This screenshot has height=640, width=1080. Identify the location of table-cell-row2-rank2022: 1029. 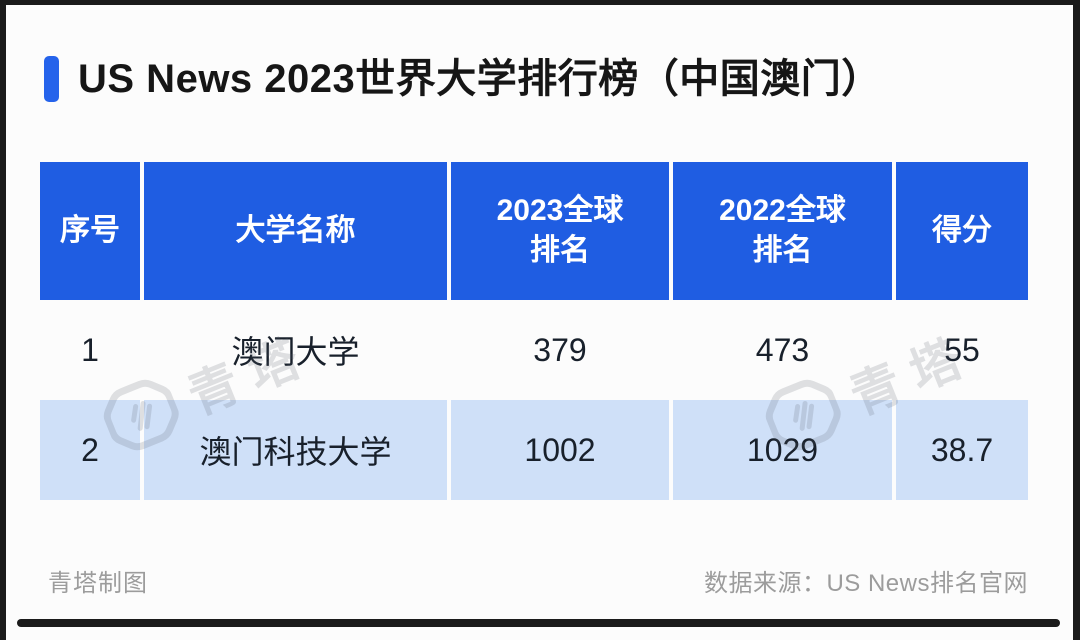
(782, 450).